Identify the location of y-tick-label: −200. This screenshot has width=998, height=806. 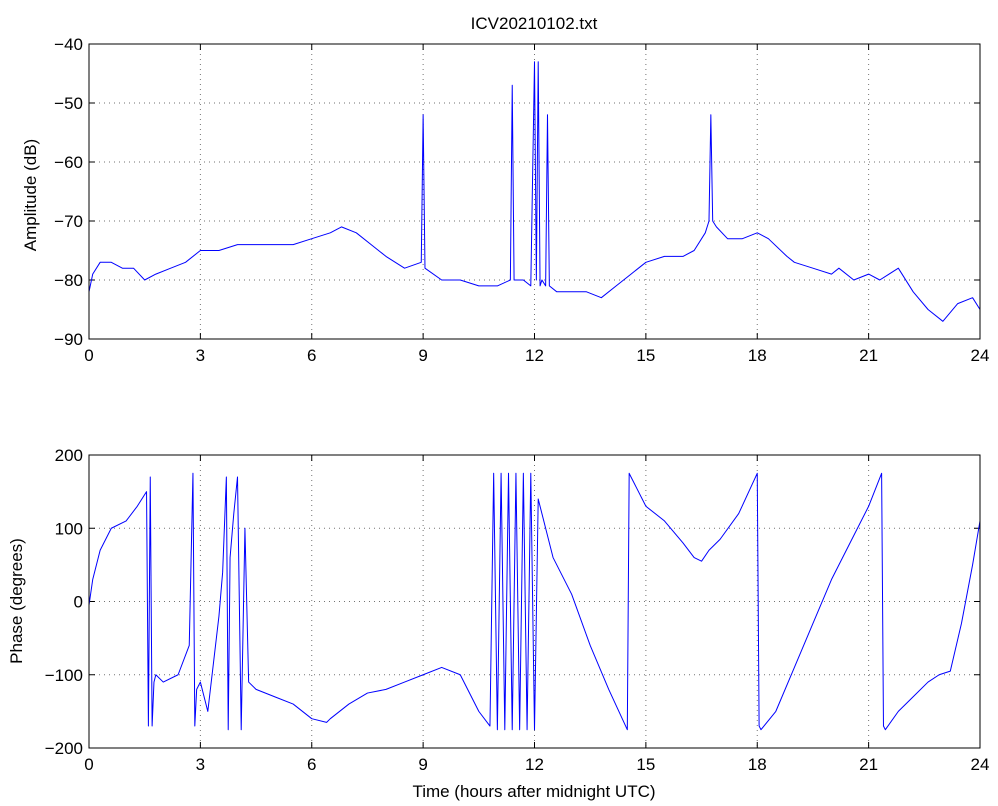
(64, 748).